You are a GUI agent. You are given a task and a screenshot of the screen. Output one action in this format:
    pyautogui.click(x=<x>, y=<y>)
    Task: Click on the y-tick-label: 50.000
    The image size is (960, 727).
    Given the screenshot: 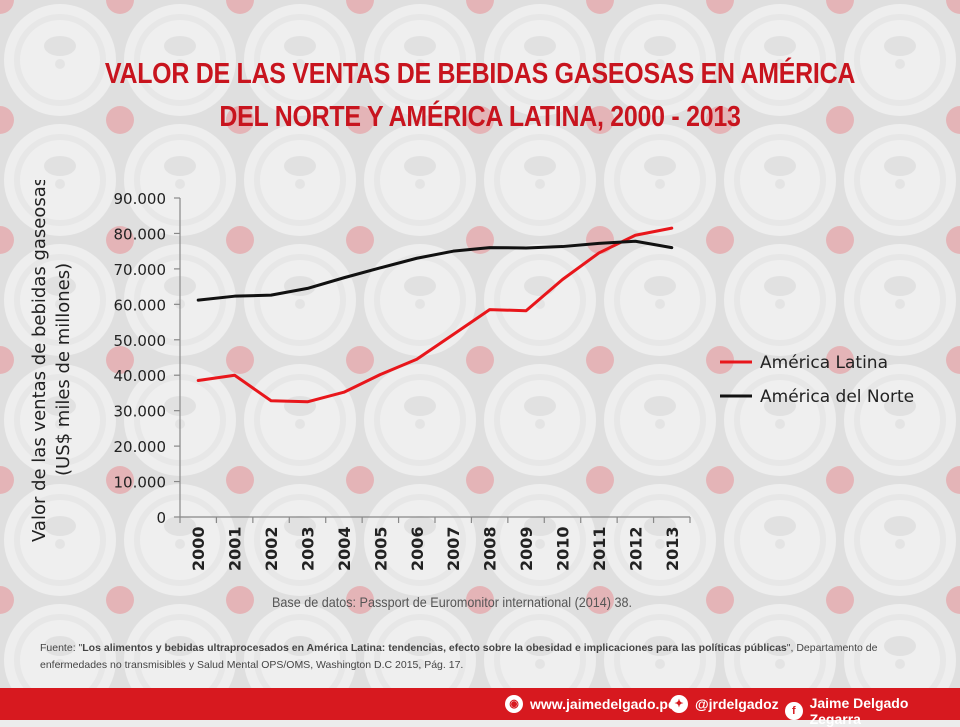 What is the action you would take?
    pyautogui.click(x=140, y=341)
    